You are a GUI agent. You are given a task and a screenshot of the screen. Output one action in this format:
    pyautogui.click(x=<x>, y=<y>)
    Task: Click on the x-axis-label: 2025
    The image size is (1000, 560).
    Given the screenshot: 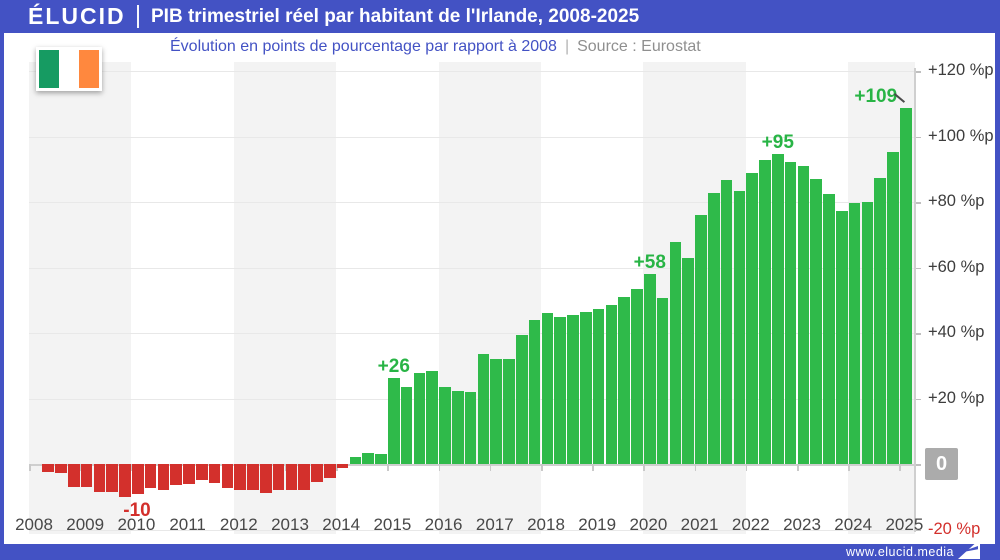 What is the action you would take?
    pyautogui.click(x=904, y=524)
    